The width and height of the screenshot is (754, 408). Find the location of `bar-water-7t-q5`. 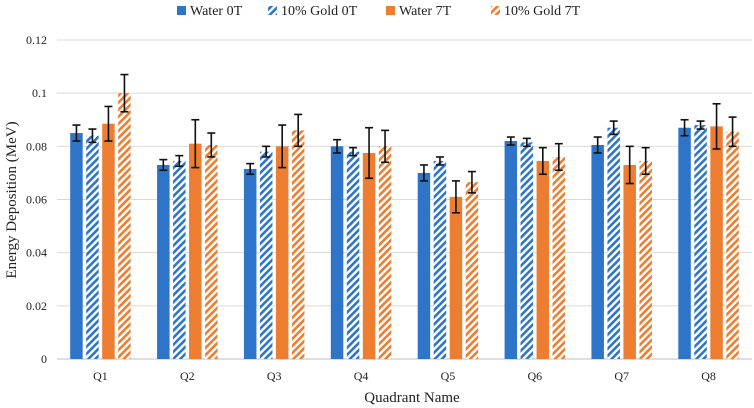

bar-water-7t-q5 is located at coordinates (456, 277).